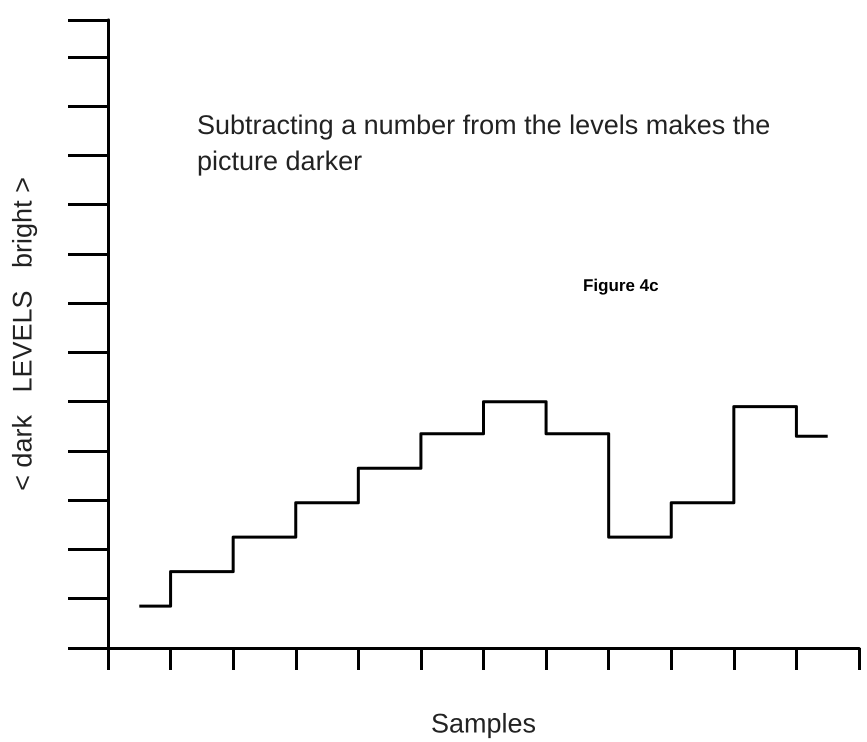  Describe the element at coordinates (621, 285) in the screenshot. I see `caption: Figure 4c` at that location.